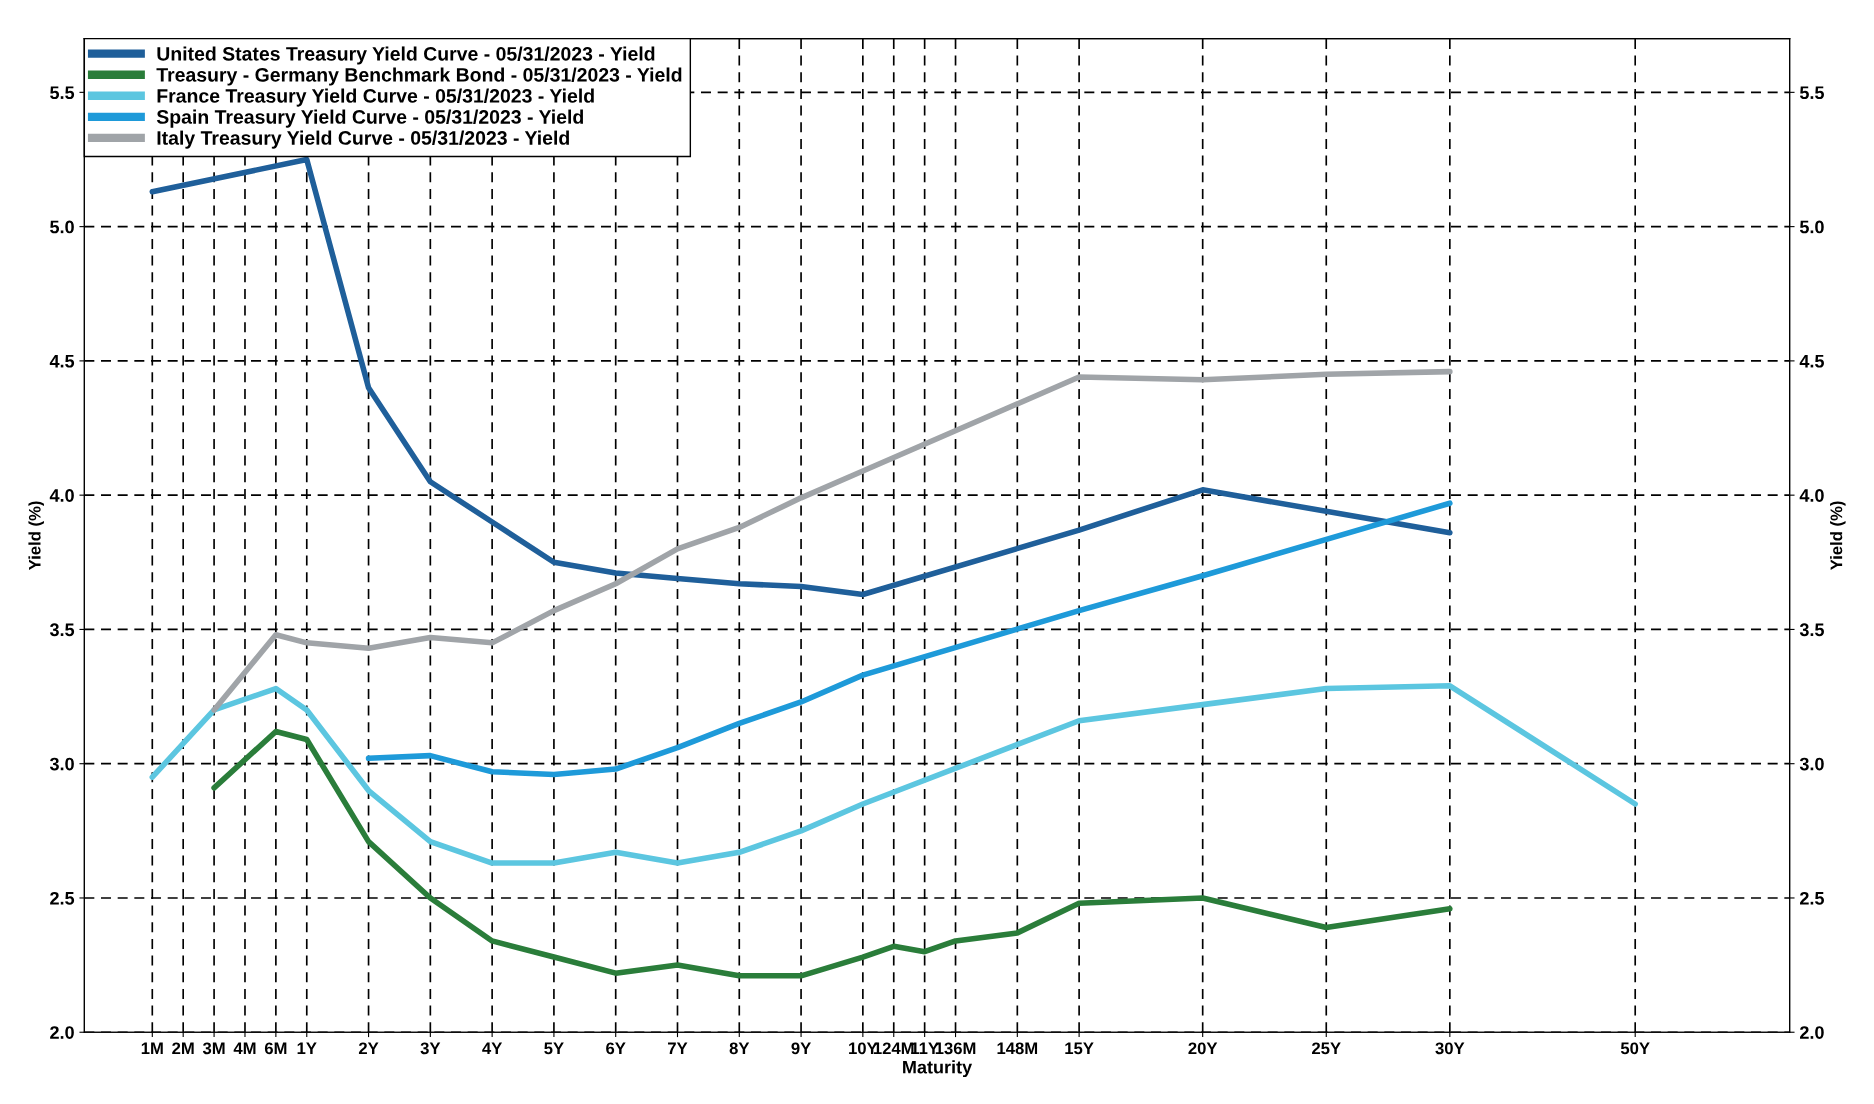 This screenshot has height=1104, width=1874. I want to click on y-tick-label: 3.5, so click(62, 630).